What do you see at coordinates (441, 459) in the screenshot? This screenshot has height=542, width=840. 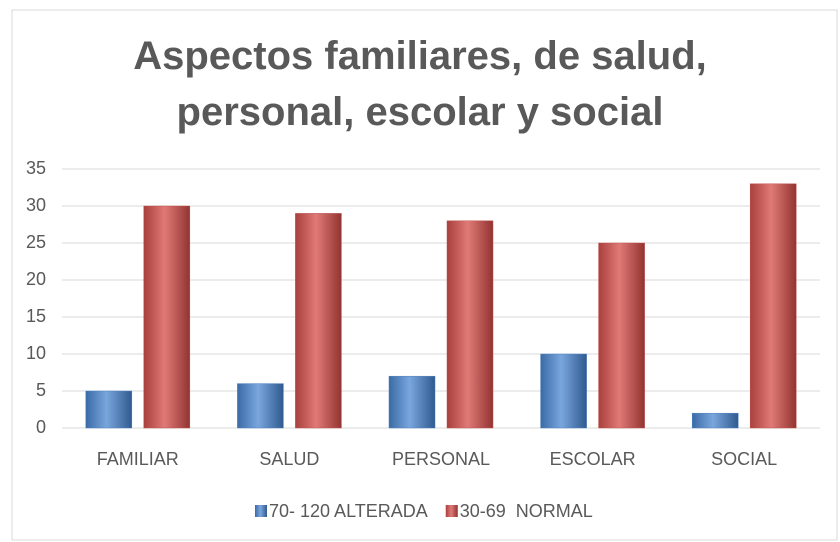 I see `x-tick-label: PERSONAL` at bounding box center [441, 459].